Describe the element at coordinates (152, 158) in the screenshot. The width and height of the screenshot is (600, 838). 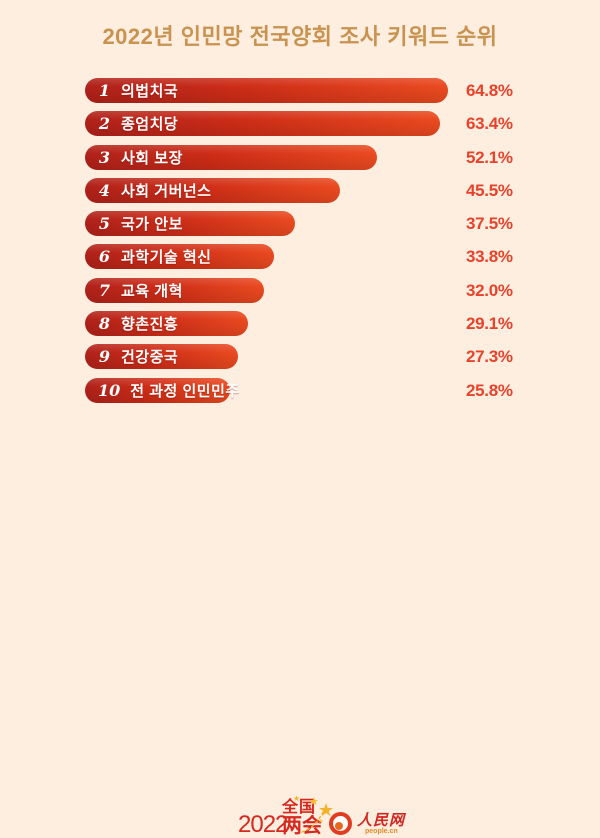
I see `keyword-label: 사회 보장` at that location.